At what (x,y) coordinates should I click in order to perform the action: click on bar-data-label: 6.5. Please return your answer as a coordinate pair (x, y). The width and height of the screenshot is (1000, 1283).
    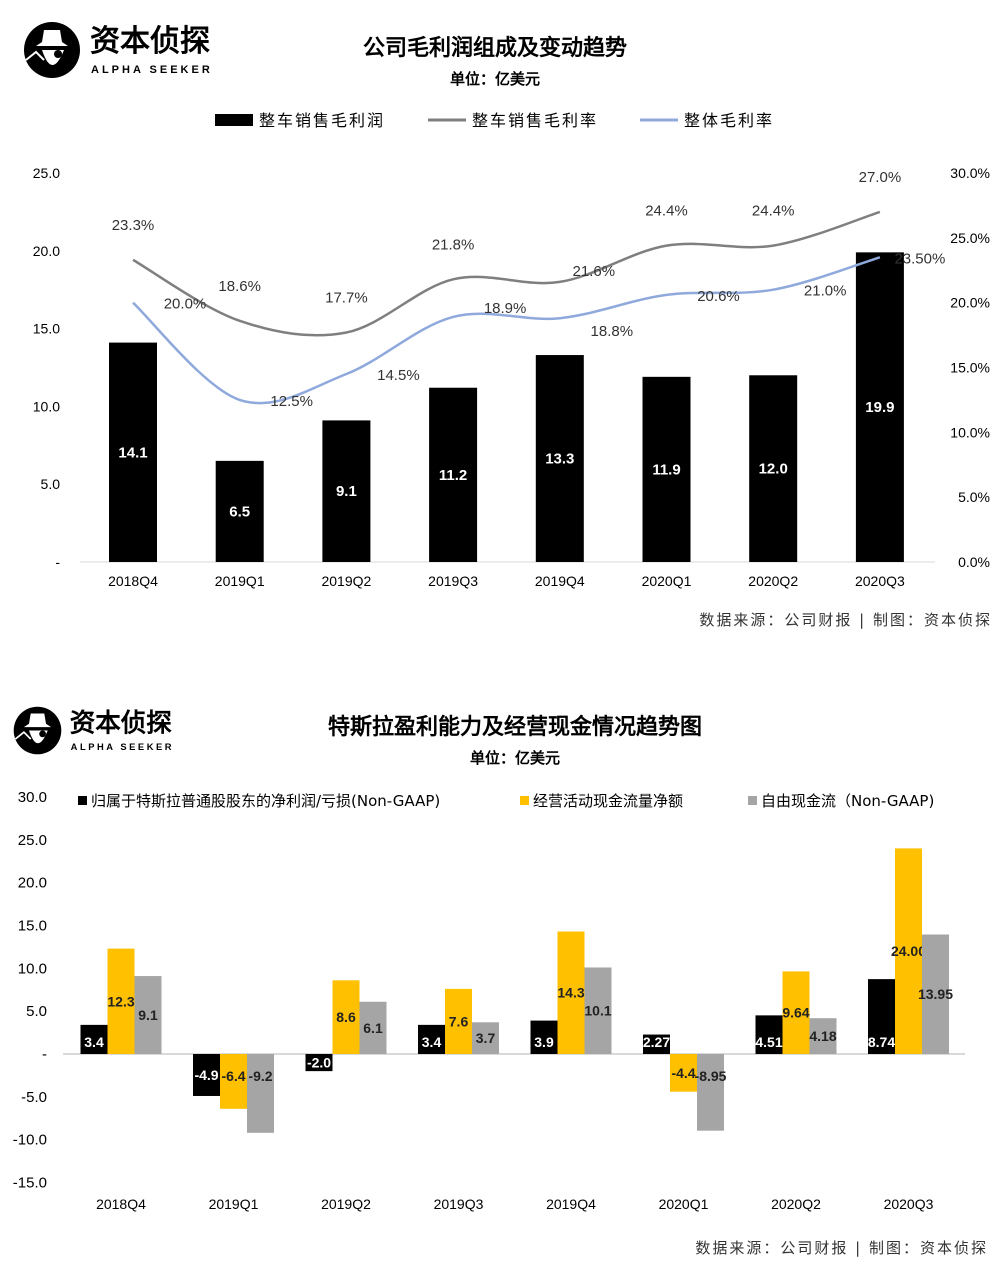
    Looking at the image, I should click on (239, 511).